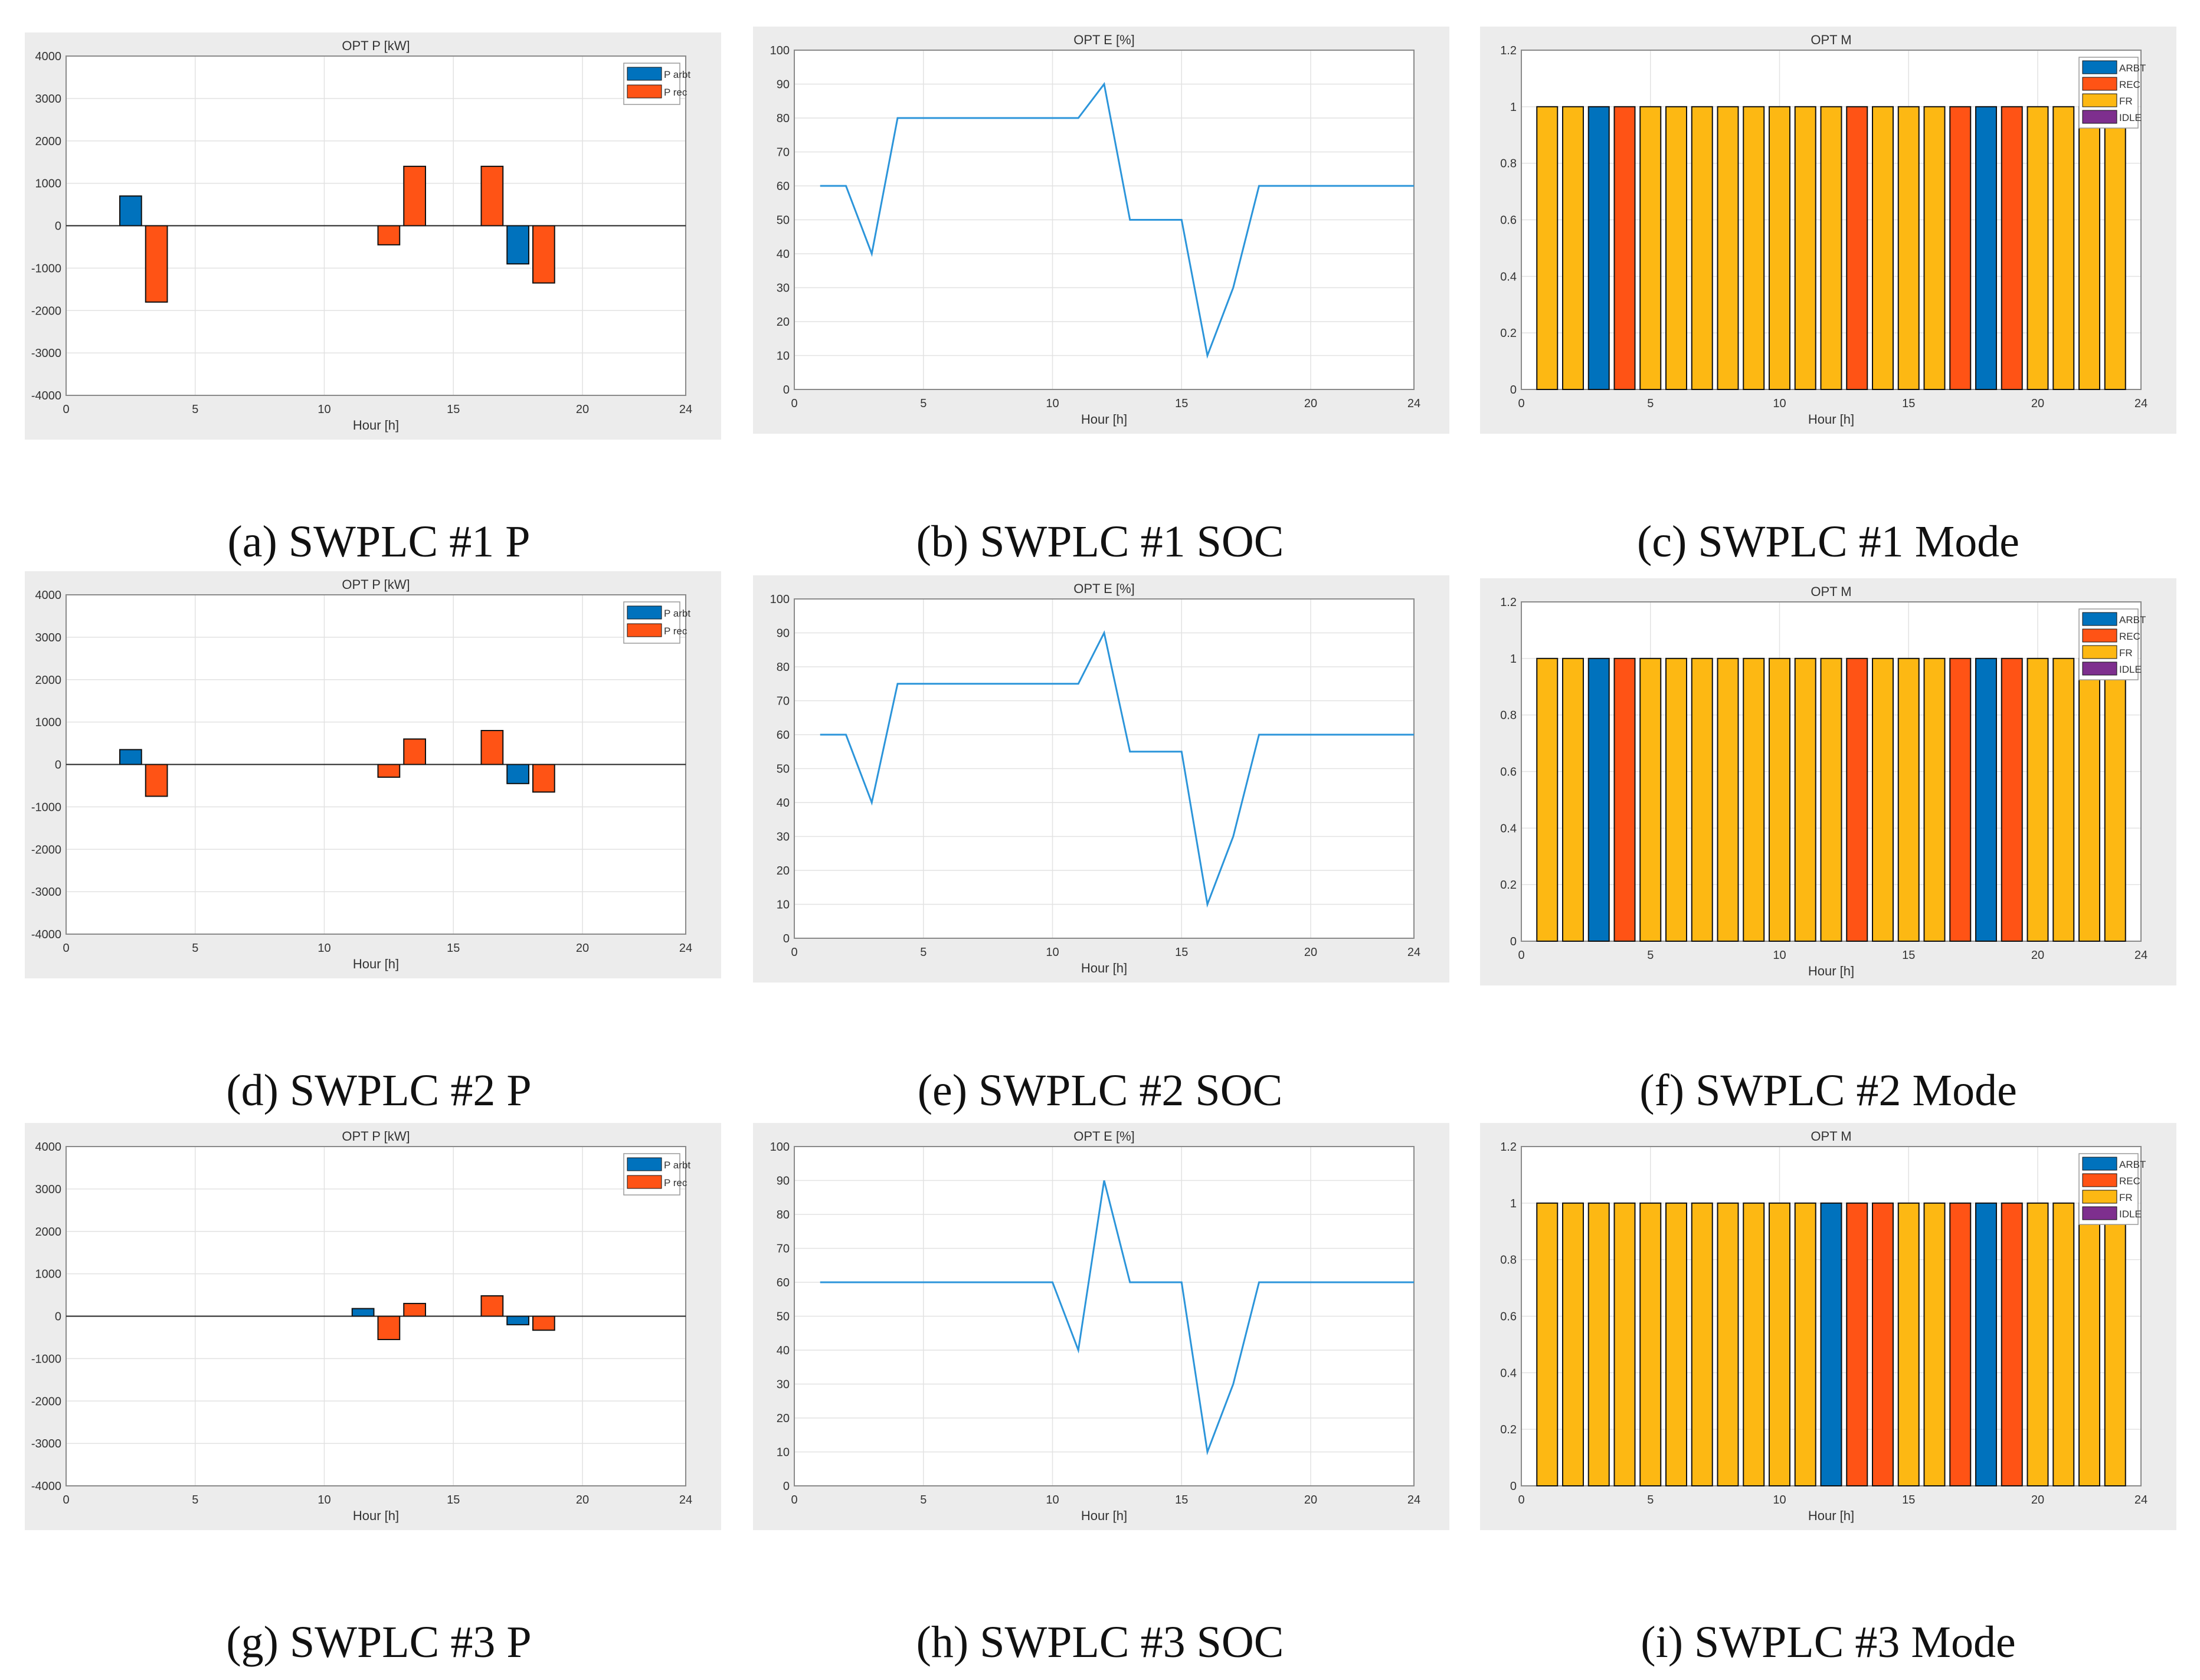 The width and height of the screenshot is (2200, 1680). Describe the element at coordinates (1509, 1317) in the screenshot. I see `y-tick-label: 0.6` at that location.